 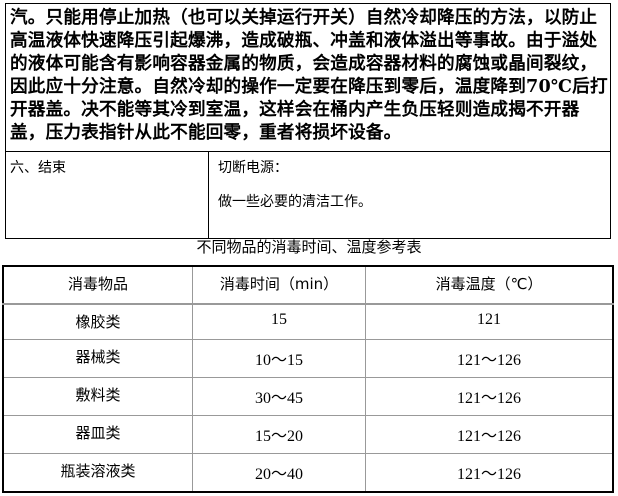 I want to click on paragraph-line: 因此应十分注意。自然冷却的操作一定要在降压到零后，温度降到70℃后打, so click(x=309, y=86).